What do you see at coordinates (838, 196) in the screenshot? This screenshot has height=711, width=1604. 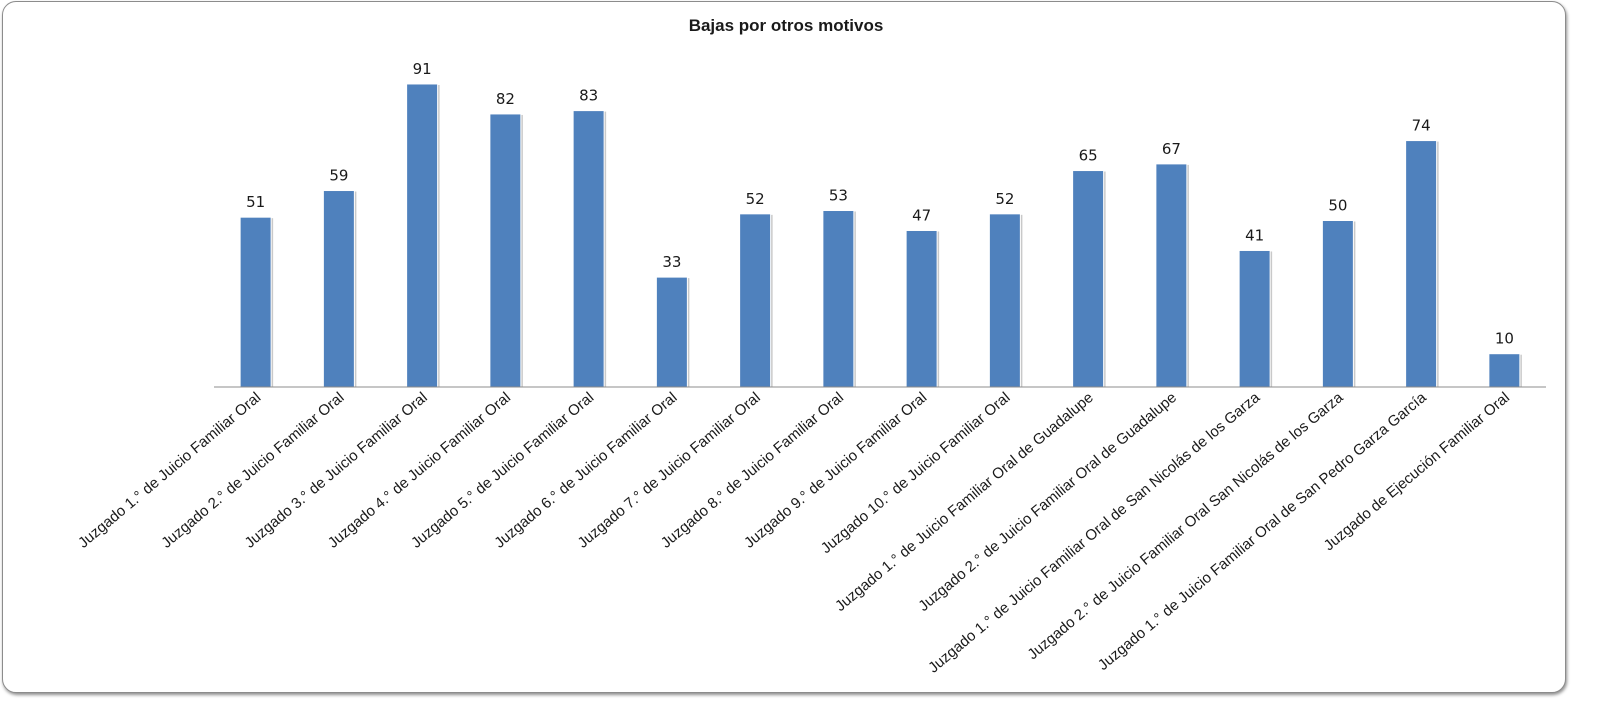 I see `data-label: 53` at bounding box center [838, 196].